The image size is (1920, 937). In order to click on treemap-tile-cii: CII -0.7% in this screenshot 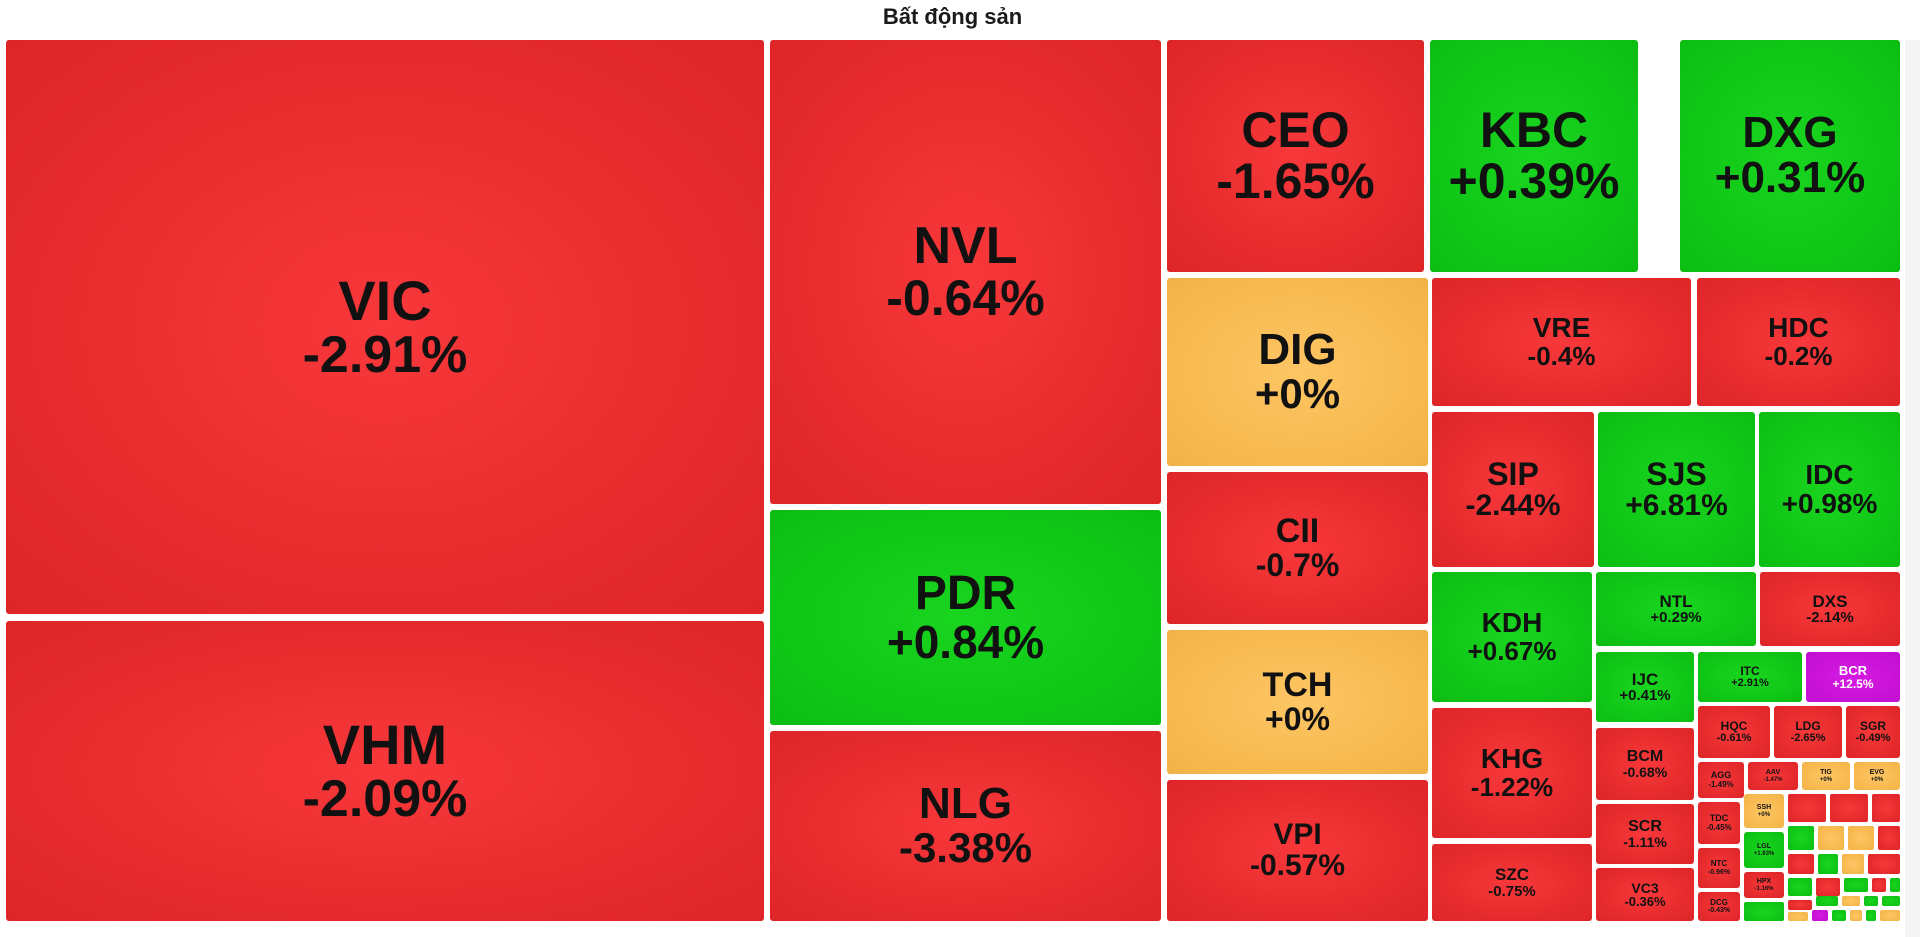, I will do `click(1297, 548)`.